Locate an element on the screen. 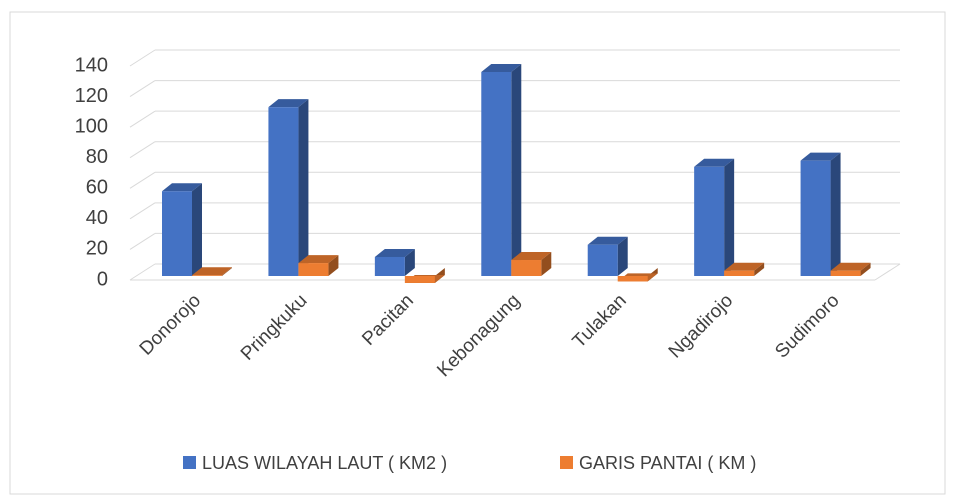  y-tick-label: 100 is located at coordinates (91, 126).